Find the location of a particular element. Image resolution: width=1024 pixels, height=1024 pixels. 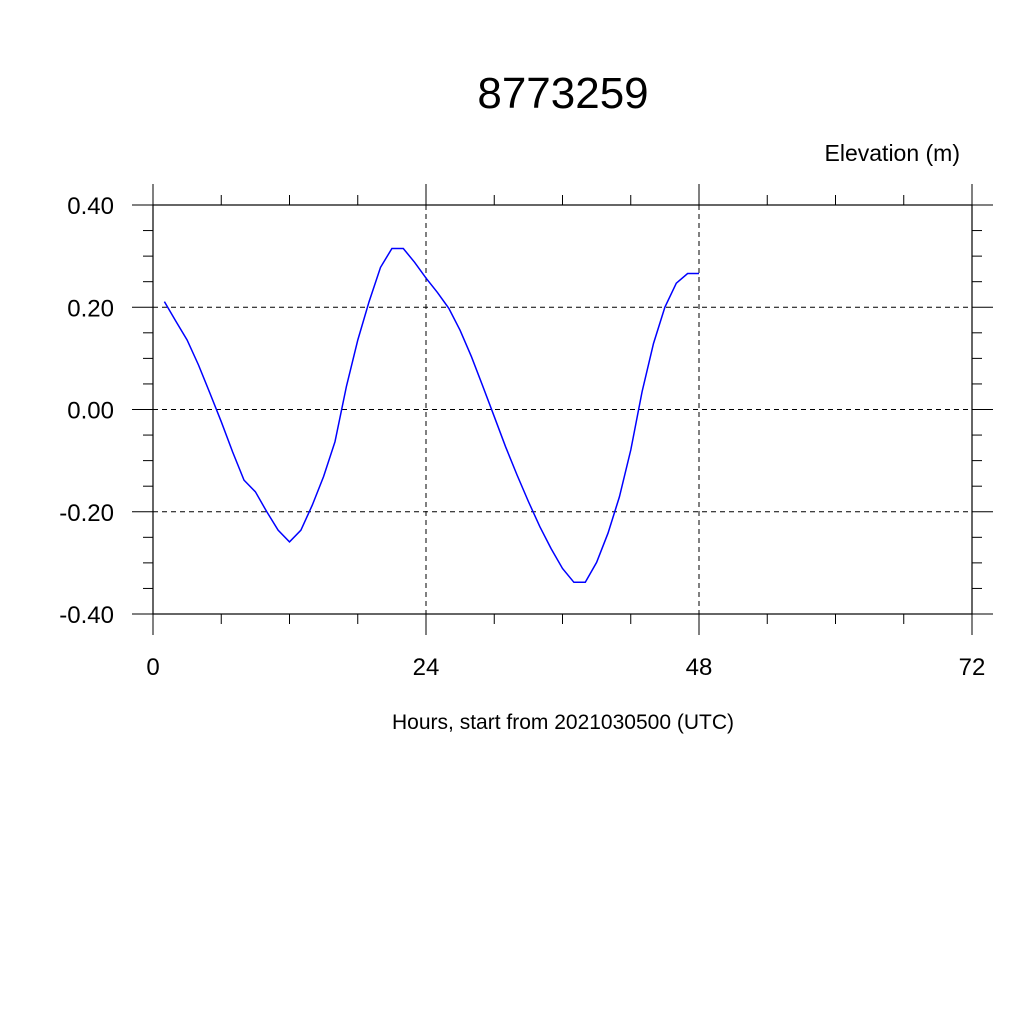

y-tick-label: -0.20 is located at coordinates (86, 513).